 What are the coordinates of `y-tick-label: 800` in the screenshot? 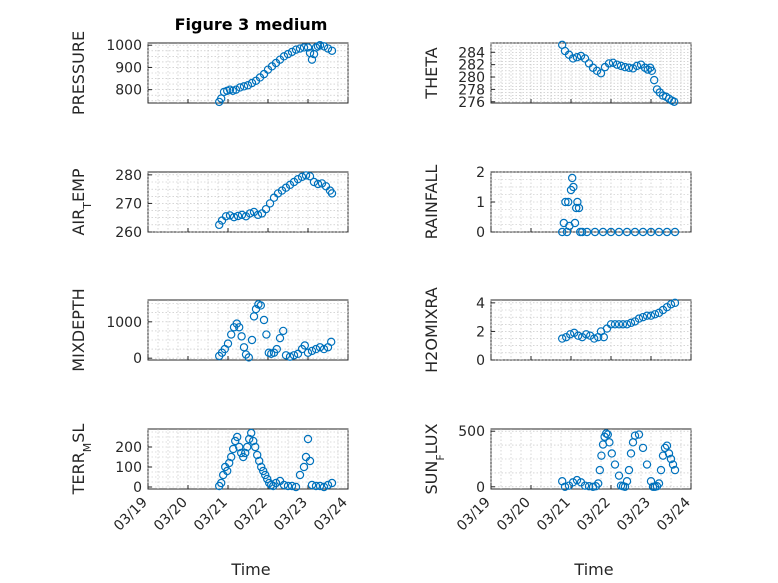 It's located at (128, 91).